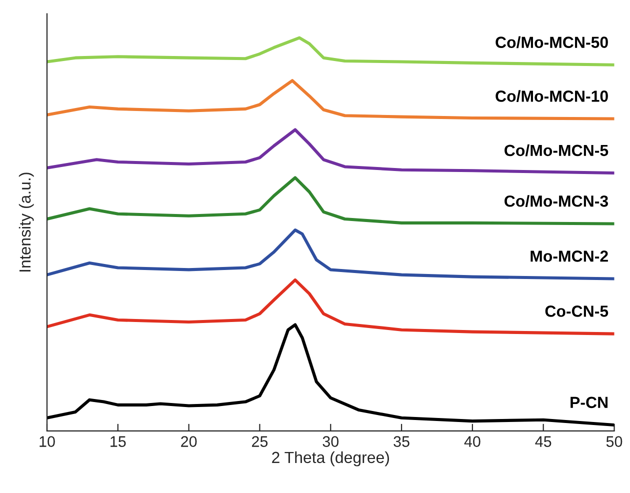 Image resolution: width=630 pixels, height=493 pixels. I want to click on x-tick-label: 20, so click(189, 441).